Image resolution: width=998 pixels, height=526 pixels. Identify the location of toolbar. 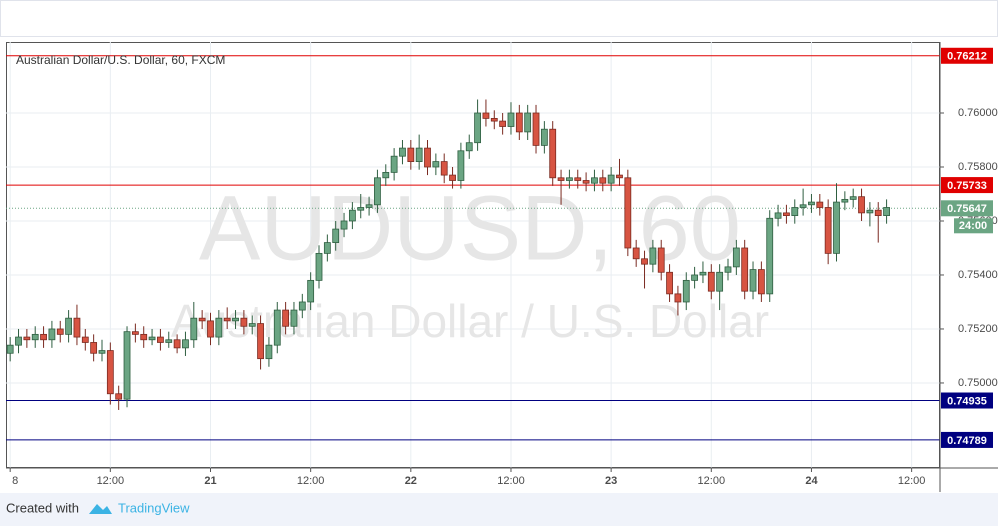
(499, 18).